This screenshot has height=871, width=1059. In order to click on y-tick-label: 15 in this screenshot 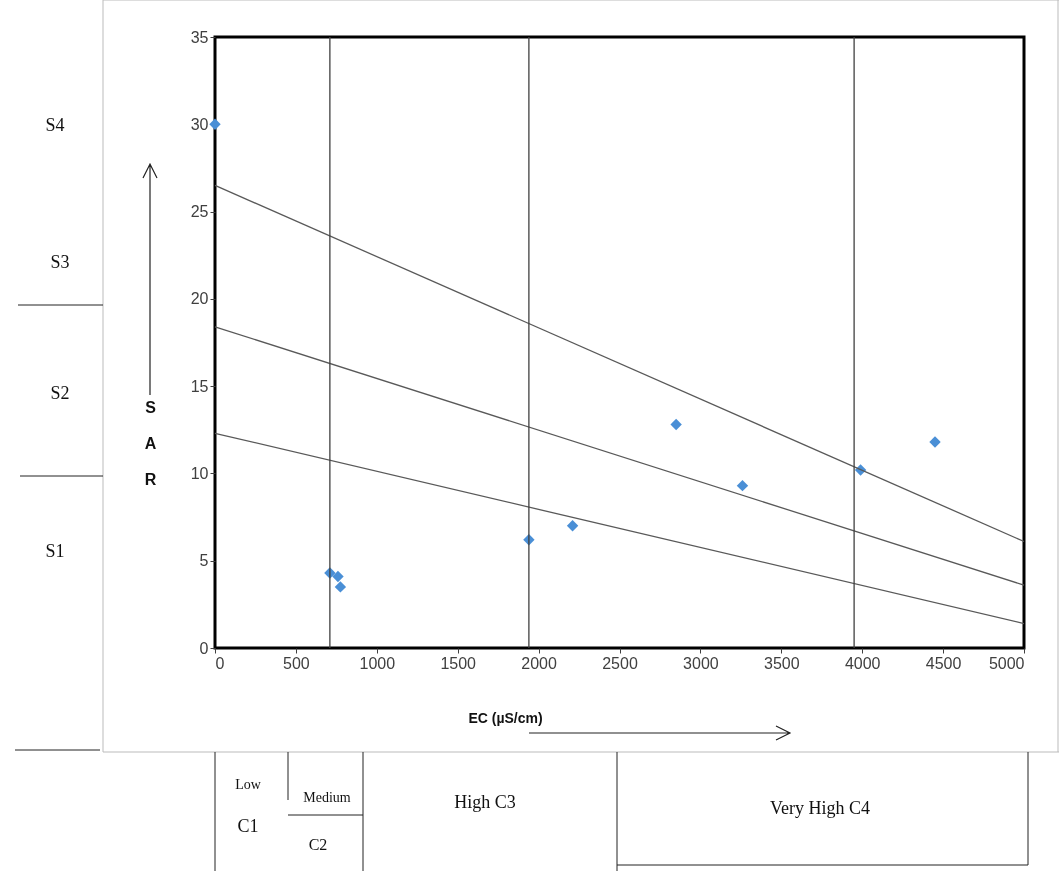, I will do `click(199, 386)`.